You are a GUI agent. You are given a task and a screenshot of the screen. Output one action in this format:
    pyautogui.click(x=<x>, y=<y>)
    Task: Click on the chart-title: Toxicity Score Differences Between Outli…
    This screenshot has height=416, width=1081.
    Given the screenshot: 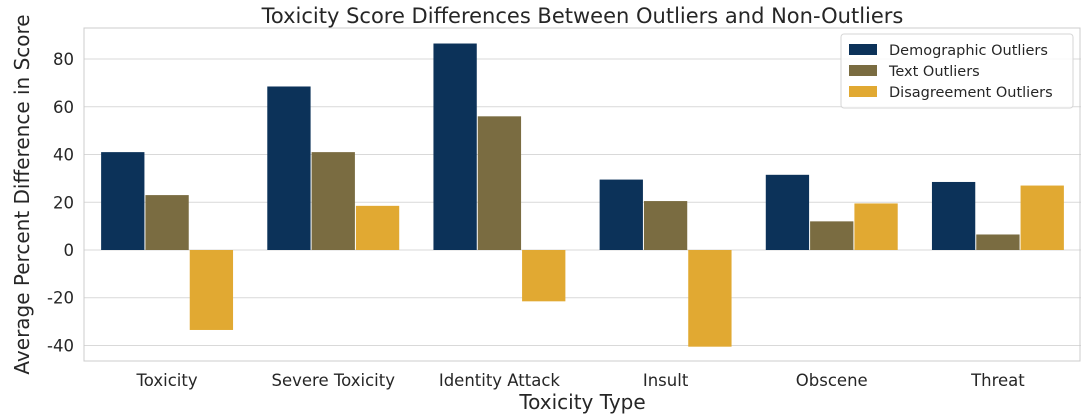 What is the action you would take?
    pyautogui.click(x=582, y=16)
    